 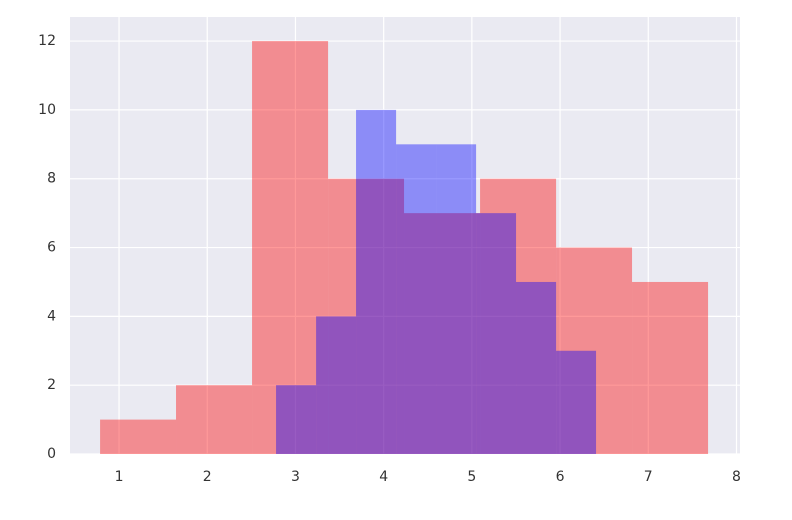 I want to click on y-tick-label: 0, so click(x=51, y=454).